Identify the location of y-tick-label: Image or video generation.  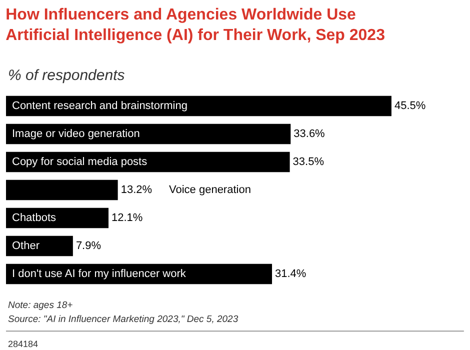
(76, 134).